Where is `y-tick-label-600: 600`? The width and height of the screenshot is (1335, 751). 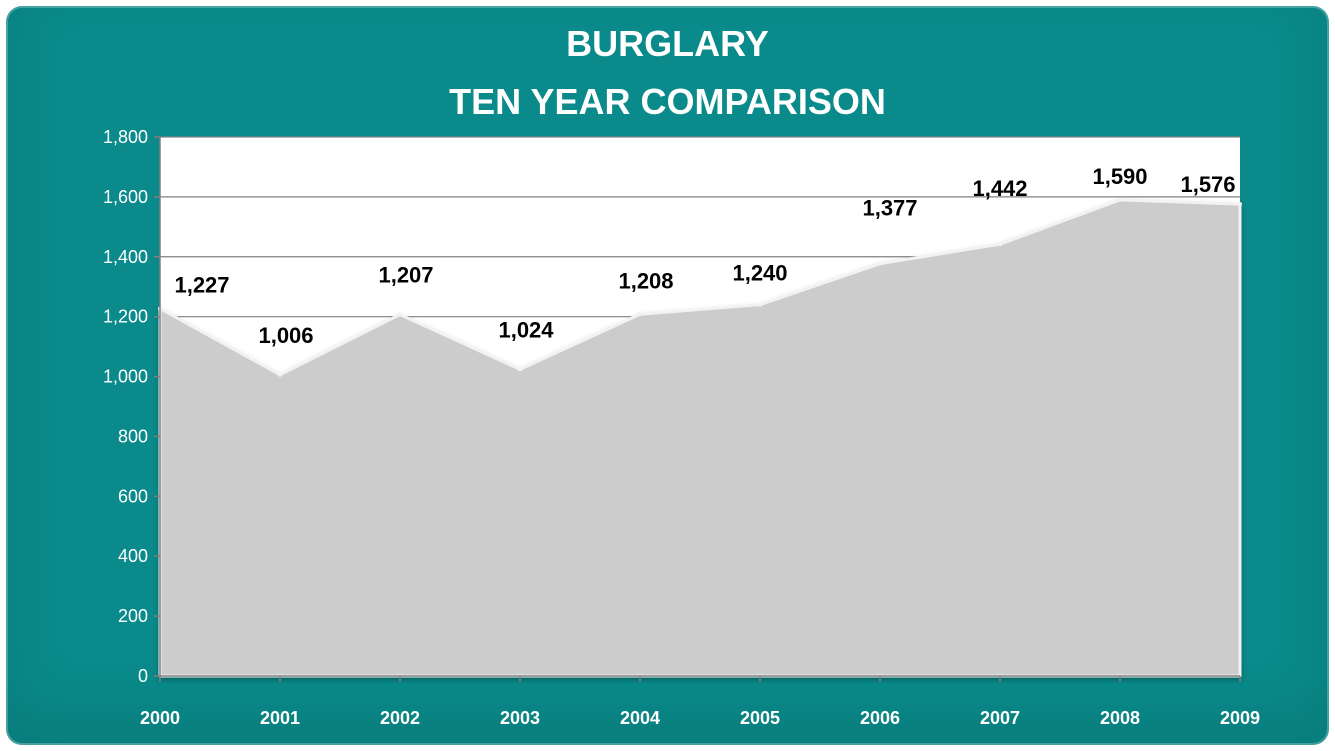 y-tick-label-600: 600 is located at coordinates (133, 496).